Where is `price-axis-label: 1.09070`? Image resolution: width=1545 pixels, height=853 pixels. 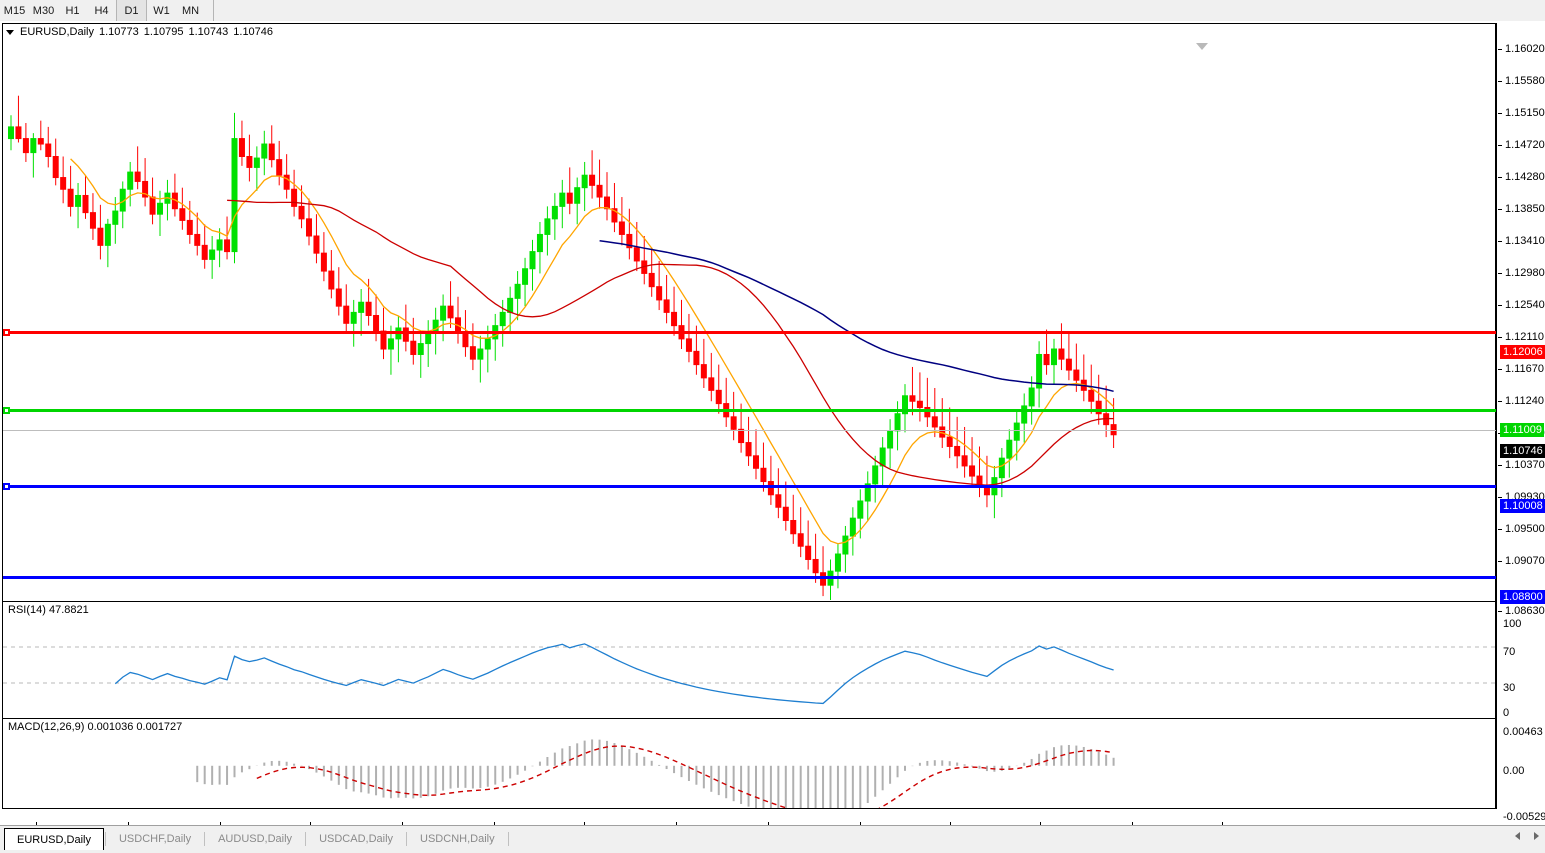 price-axis-label: 1.09070 is located at coordinates (1525, 561).